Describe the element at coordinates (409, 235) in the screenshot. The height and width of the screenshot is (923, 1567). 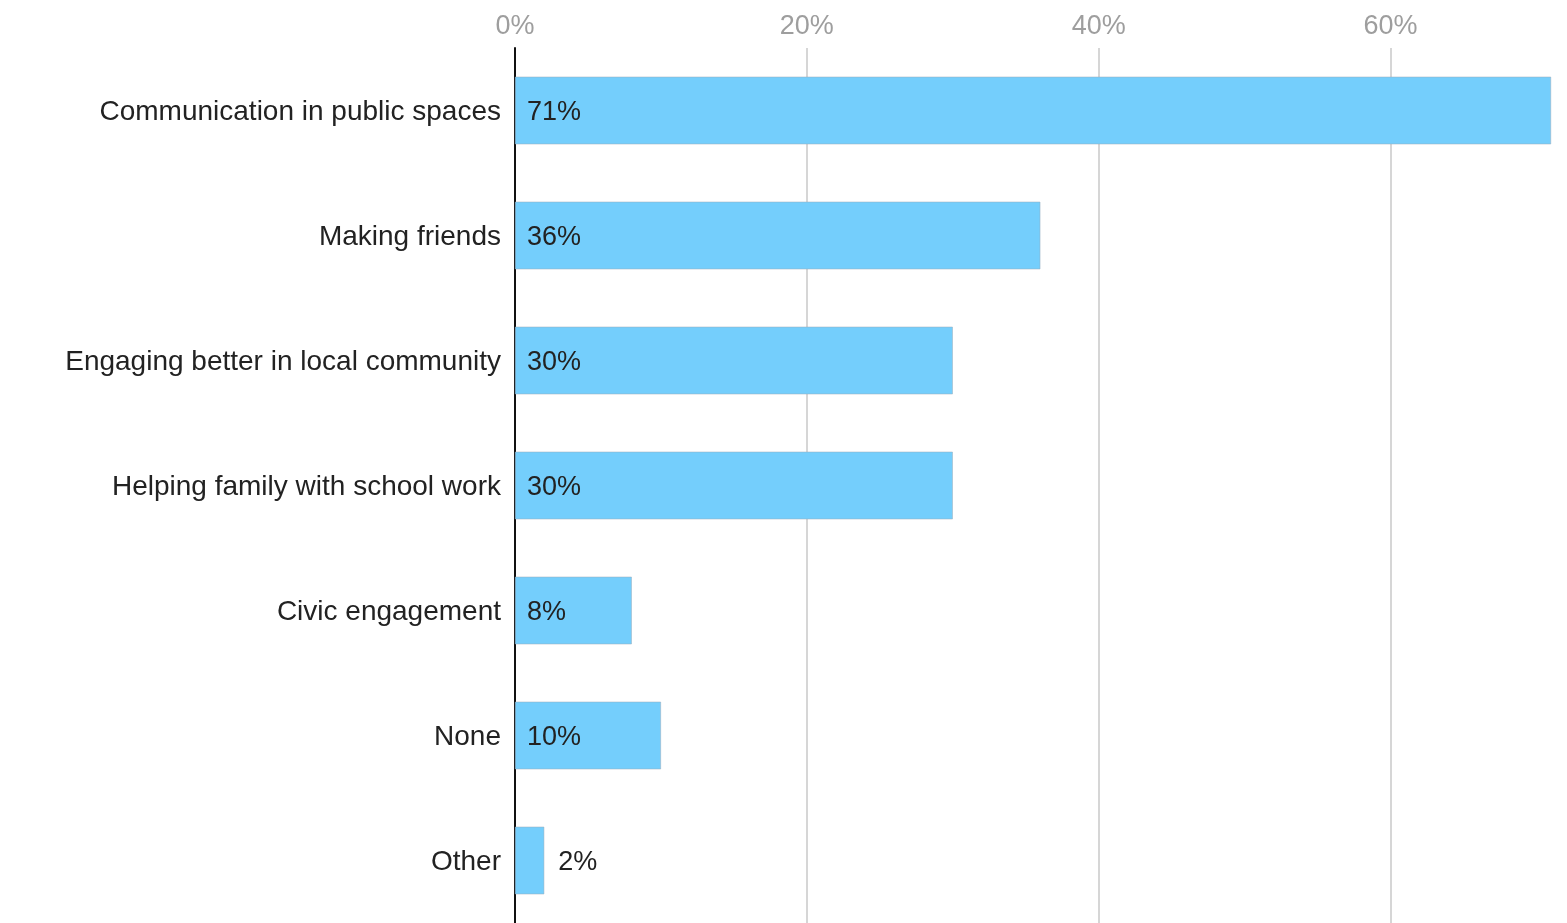
I see `y-tick-label: Making friends` at that location.